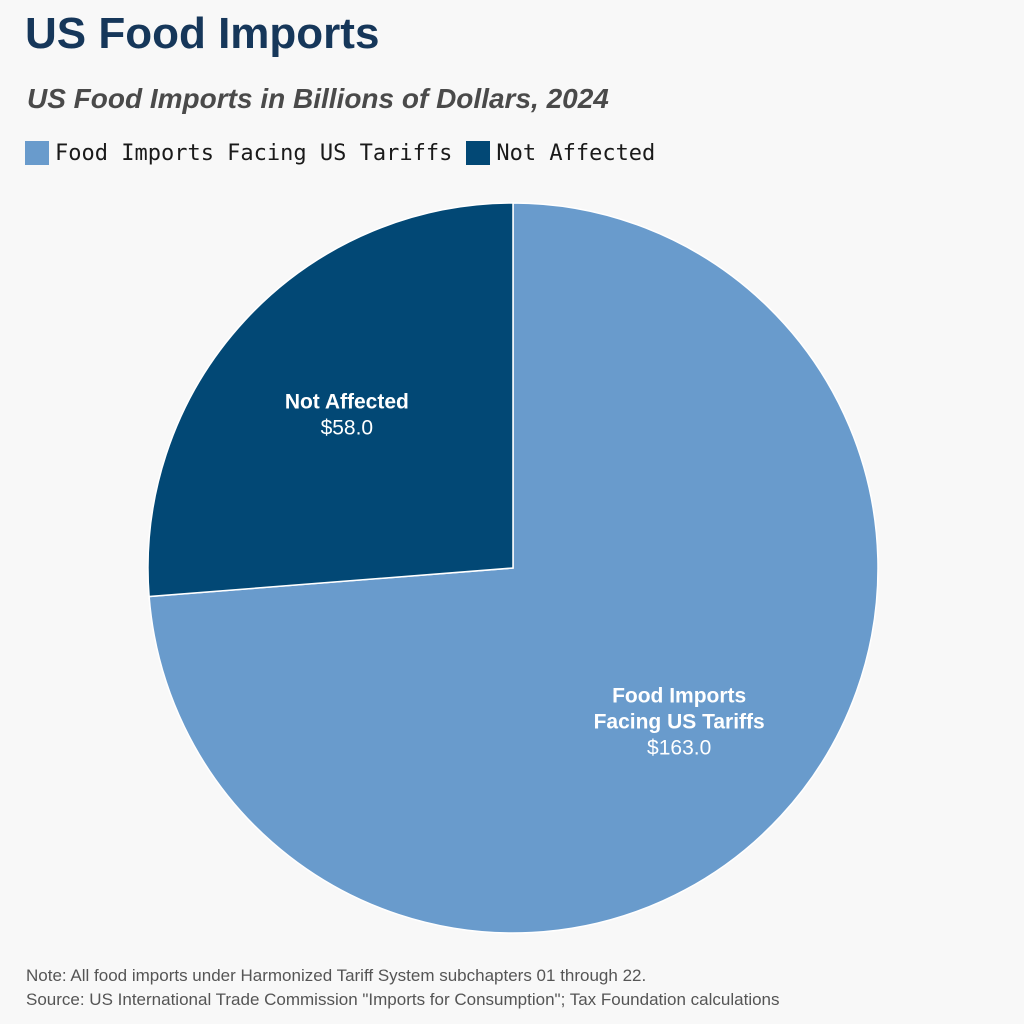  What do you see at coordinates (679, 696) in the screenshot?
I see `slice-name-label: Food Imports` at bounding box center [679, 696].